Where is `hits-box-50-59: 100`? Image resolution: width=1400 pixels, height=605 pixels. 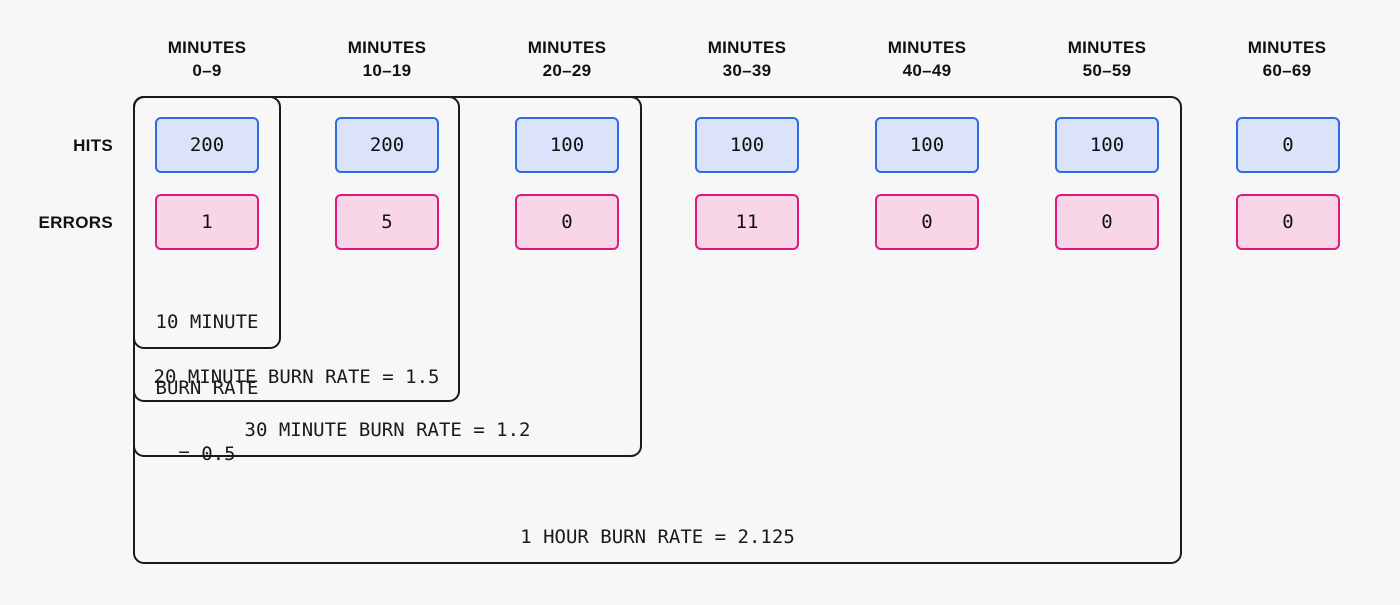
hits-box-50-59: 100 is located at coordinates (1107, 145).